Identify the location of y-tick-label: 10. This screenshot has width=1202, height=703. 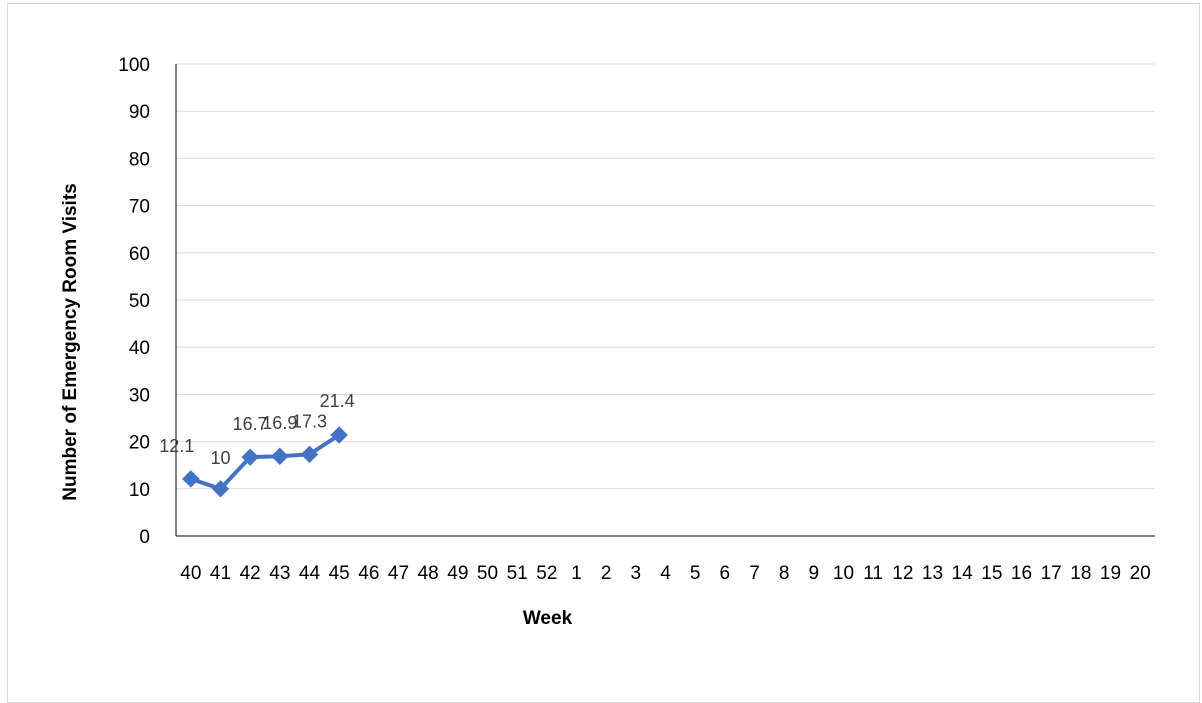
(139, 490).